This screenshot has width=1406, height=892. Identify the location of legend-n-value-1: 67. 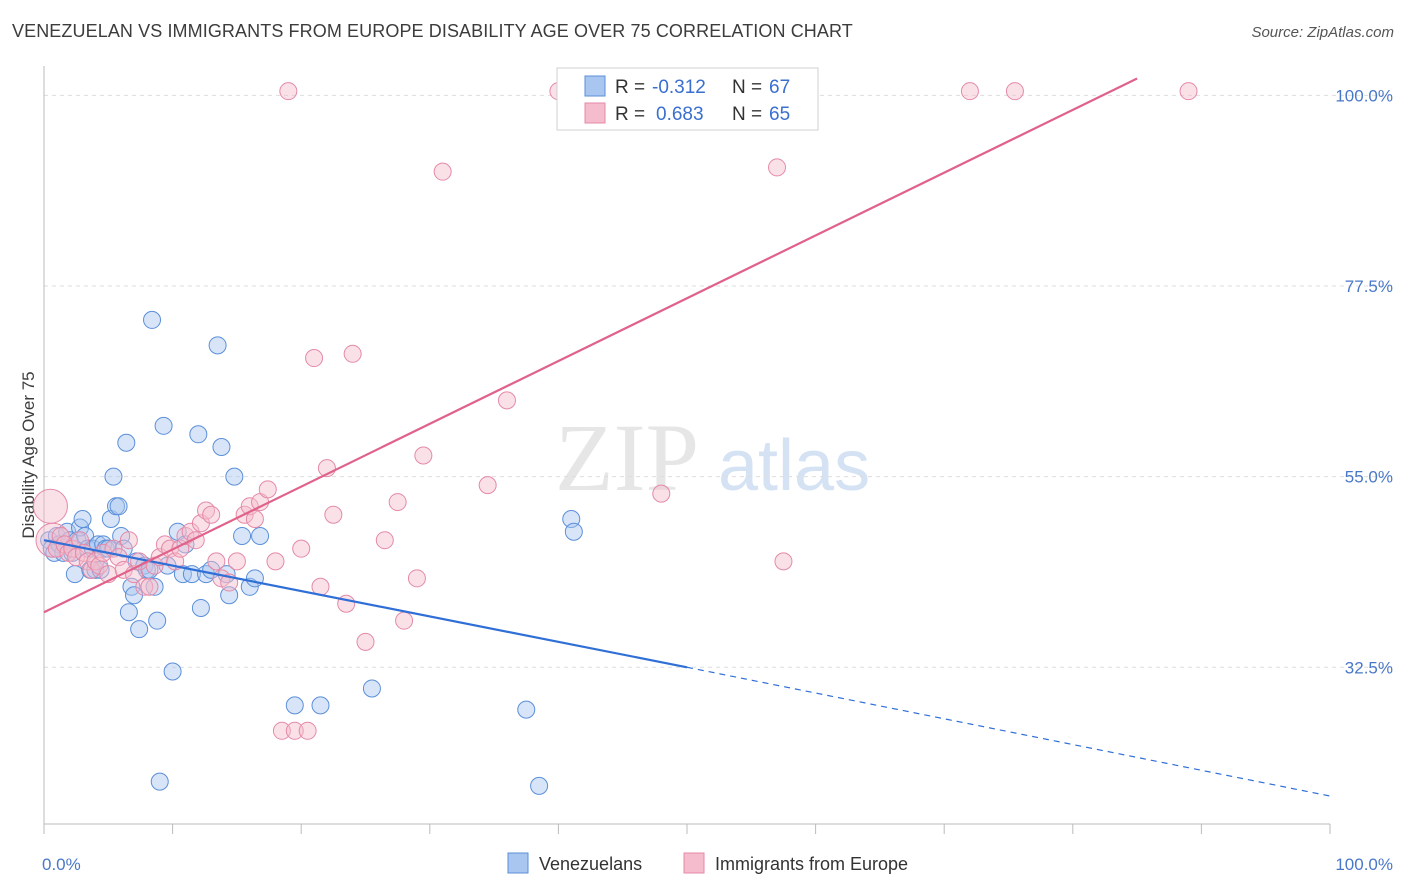
(779, 87).